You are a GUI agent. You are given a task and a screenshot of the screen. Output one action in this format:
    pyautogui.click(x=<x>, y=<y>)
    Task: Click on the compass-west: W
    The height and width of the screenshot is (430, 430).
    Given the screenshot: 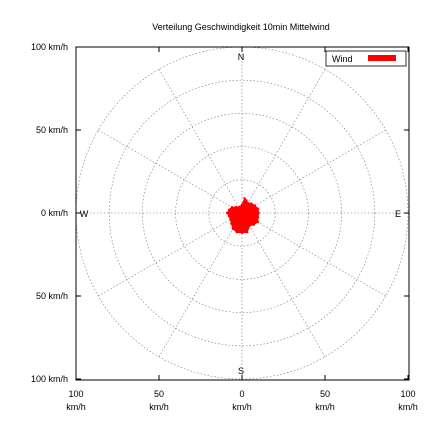 What is the action you would take?
    pyautogui.click(x=84, y=214)
    